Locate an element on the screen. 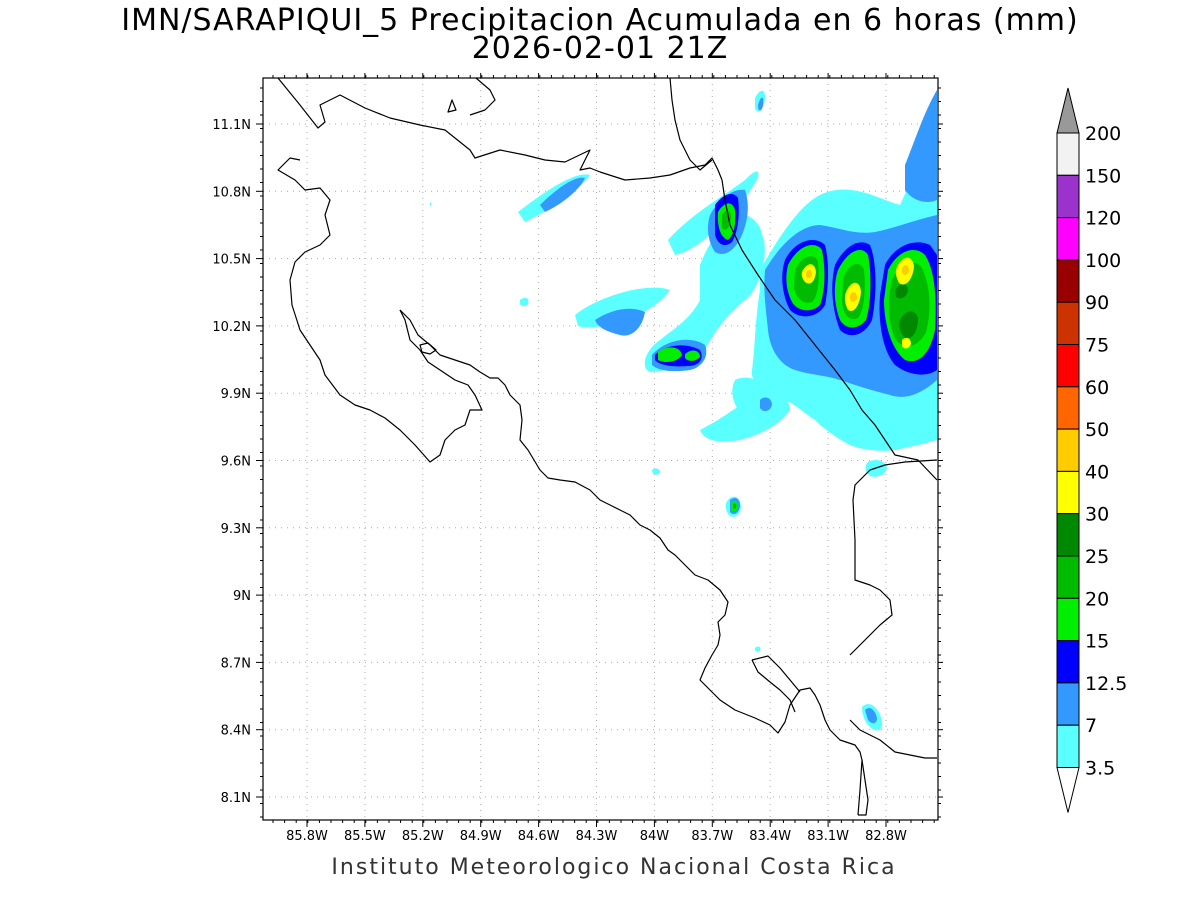 This screenshot has width=1200, height=900. lat-tick-label: 10.2N is located at coordinates (231, 327).